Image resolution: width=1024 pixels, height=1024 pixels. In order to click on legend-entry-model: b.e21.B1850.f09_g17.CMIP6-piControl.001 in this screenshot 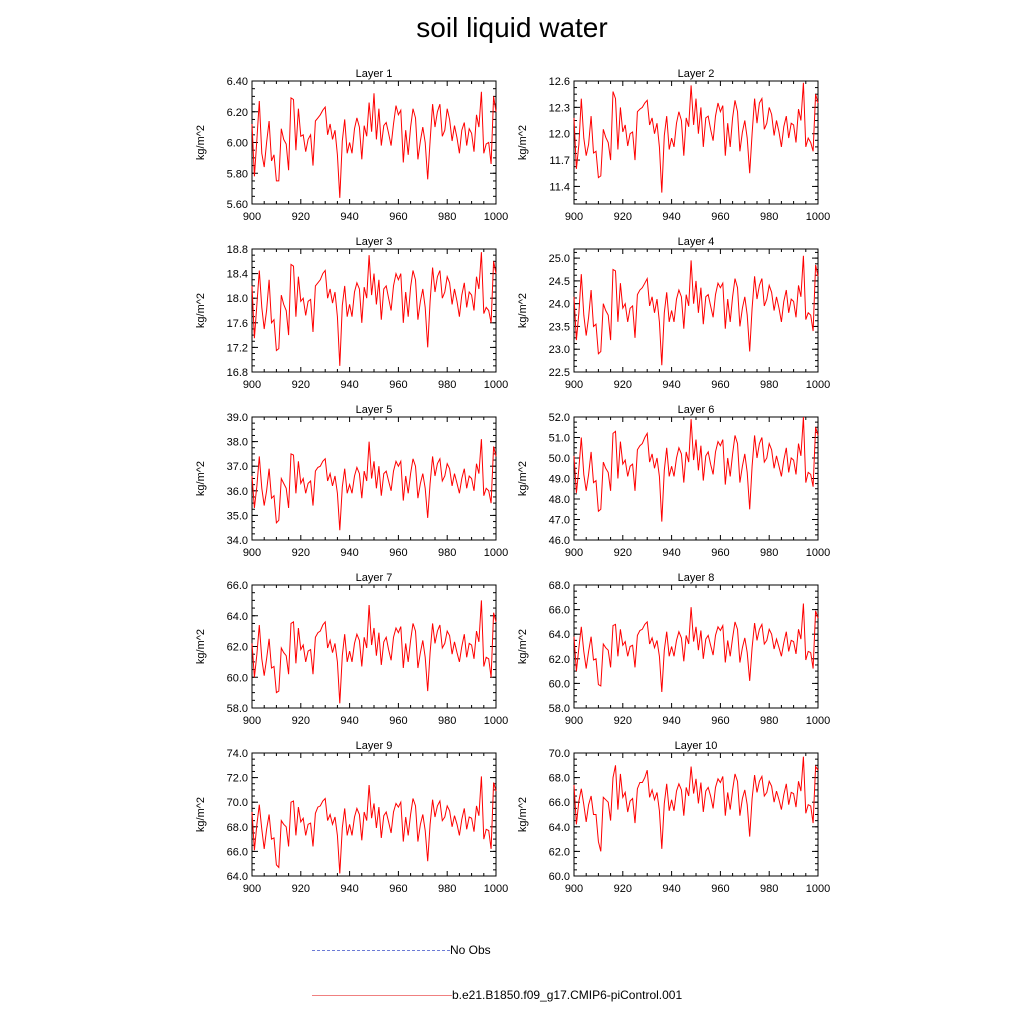, I will do `click(497, 995)`.